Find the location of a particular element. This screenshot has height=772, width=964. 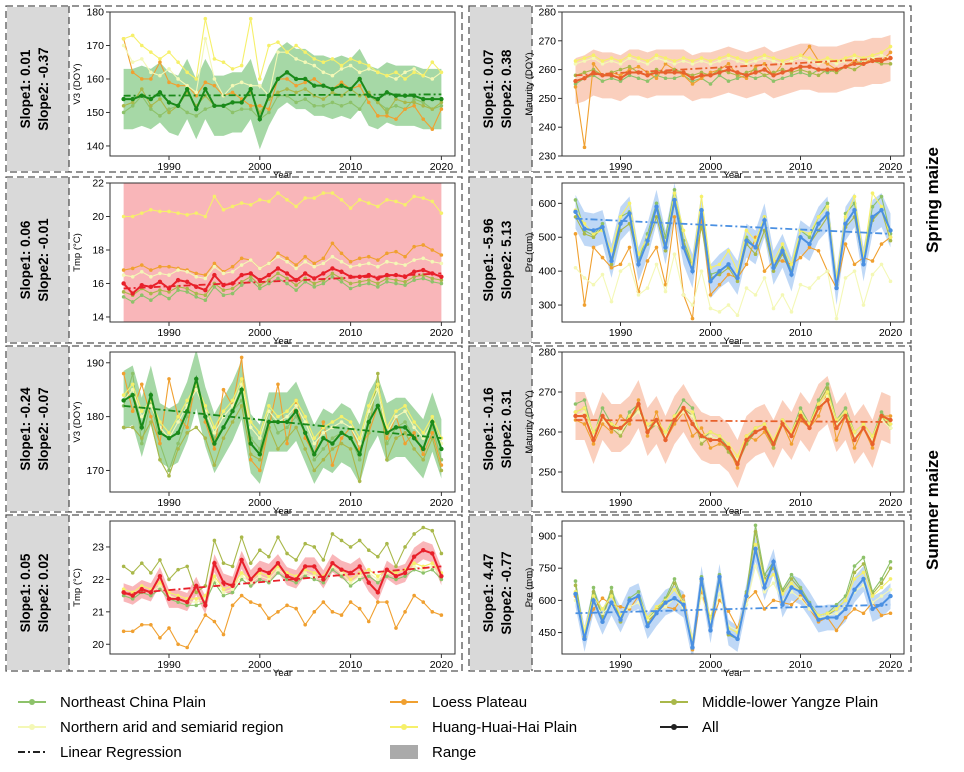

legend-swatch-marker is located at coordinates (32, 727).